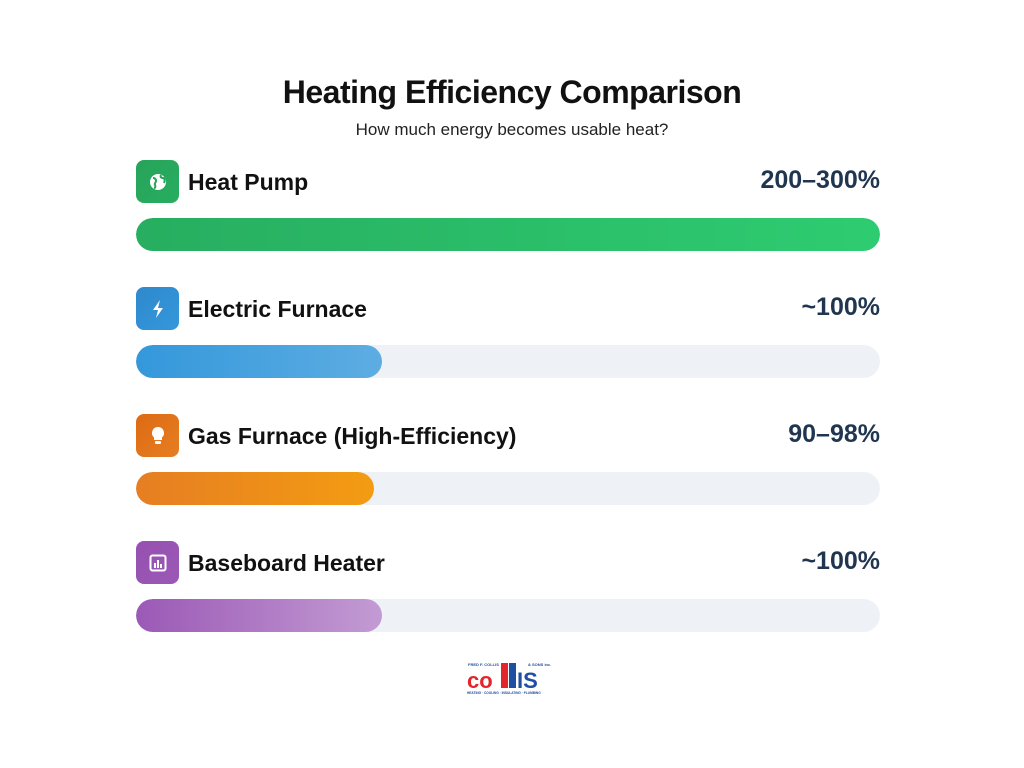 The width and height of the screenshot is (1024, 768). Describe the element at coordinates (820, 180) in the screenshot. I see `row-value: 200–300%` at that location.